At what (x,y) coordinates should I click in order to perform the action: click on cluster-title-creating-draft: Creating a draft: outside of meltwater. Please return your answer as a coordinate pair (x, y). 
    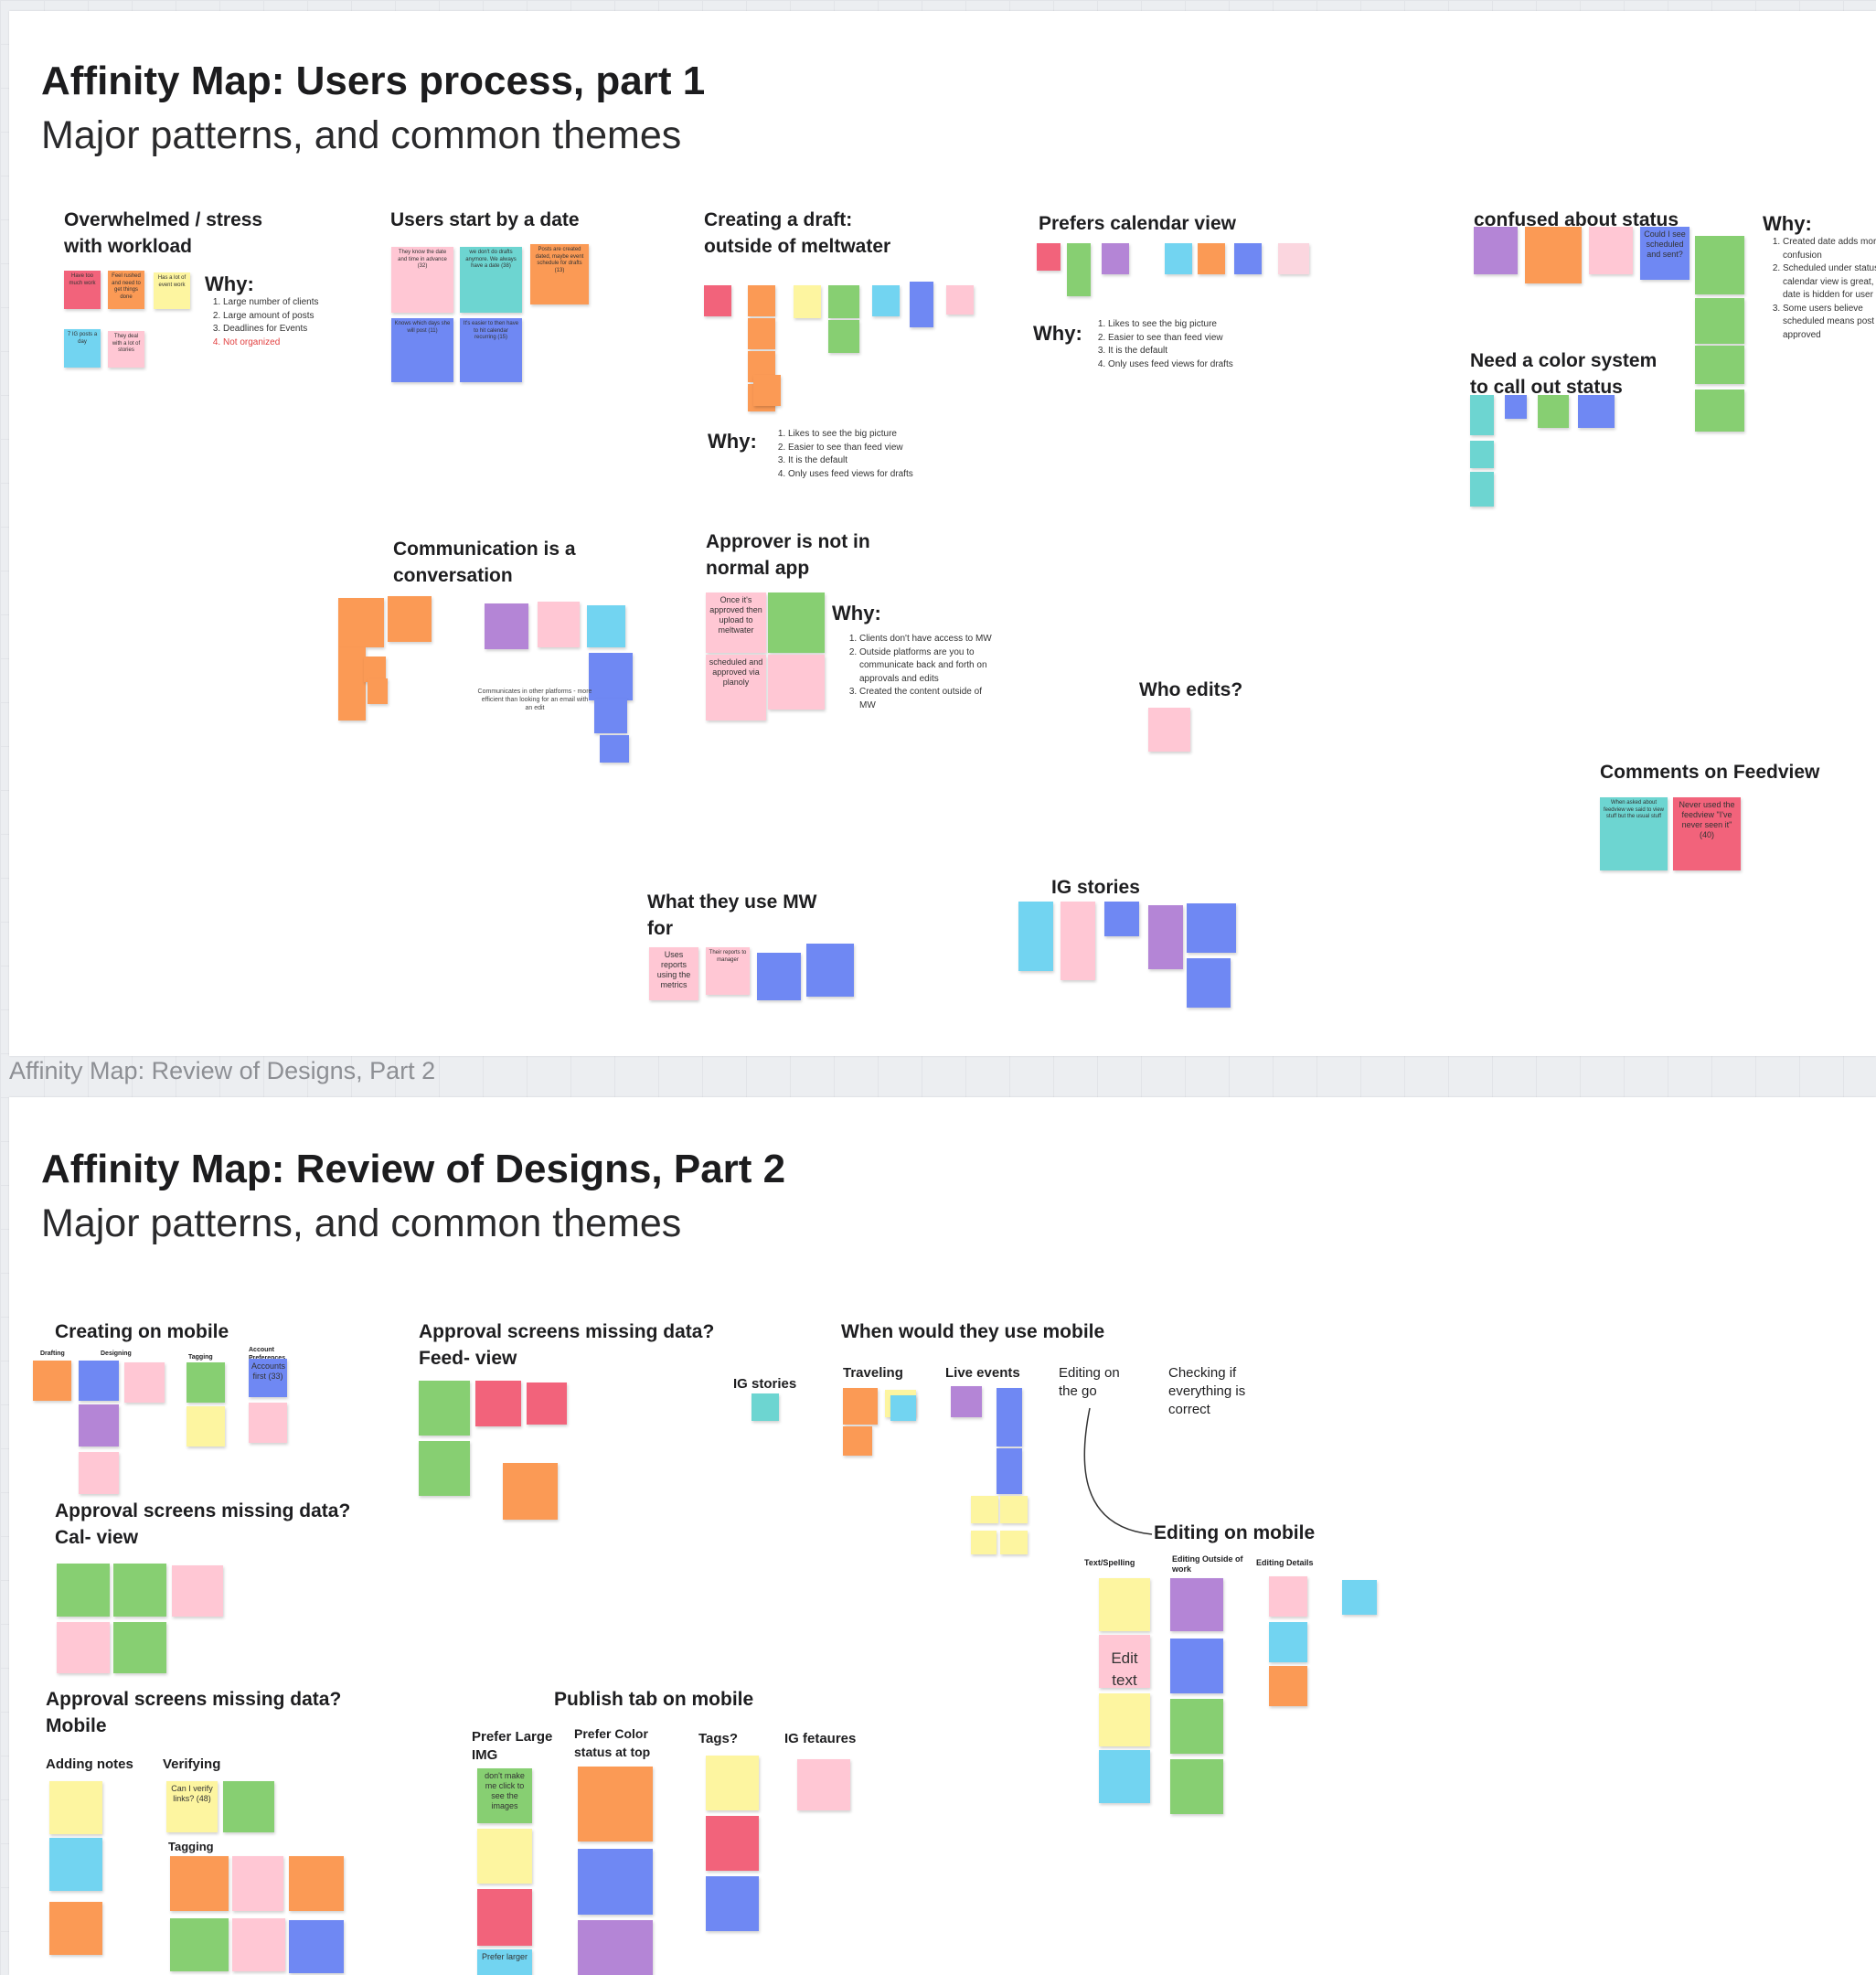
    Looking at the image, I should click on (797, 233).